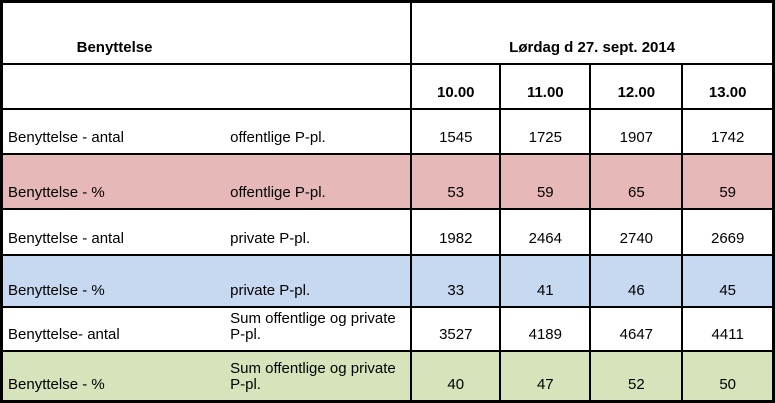  What do you see at coordinates (456, 131) in the screenshot?
I see `value-cell: 1545` at bounding box center [456, 131].